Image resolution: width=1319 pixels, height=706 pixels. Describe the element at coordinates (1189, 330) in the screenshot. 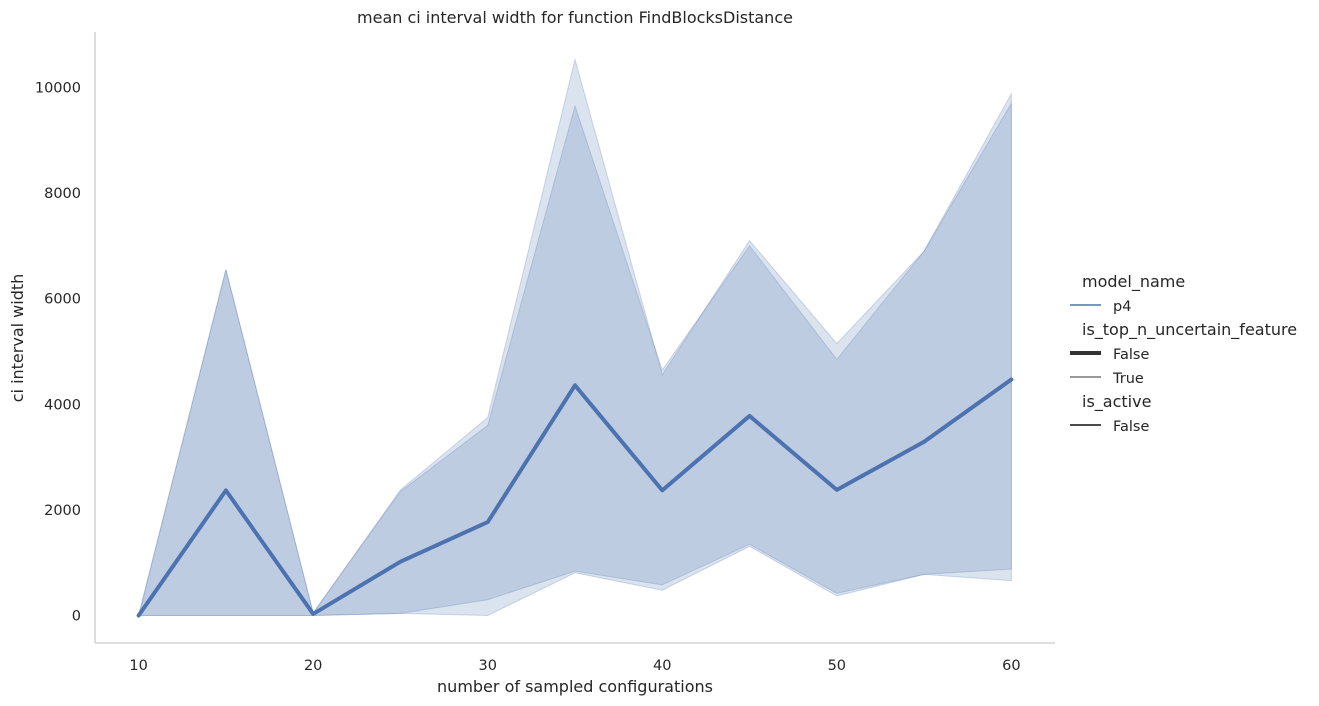

I see `legend-title: is_top_n_uncertain_feature` at that location.